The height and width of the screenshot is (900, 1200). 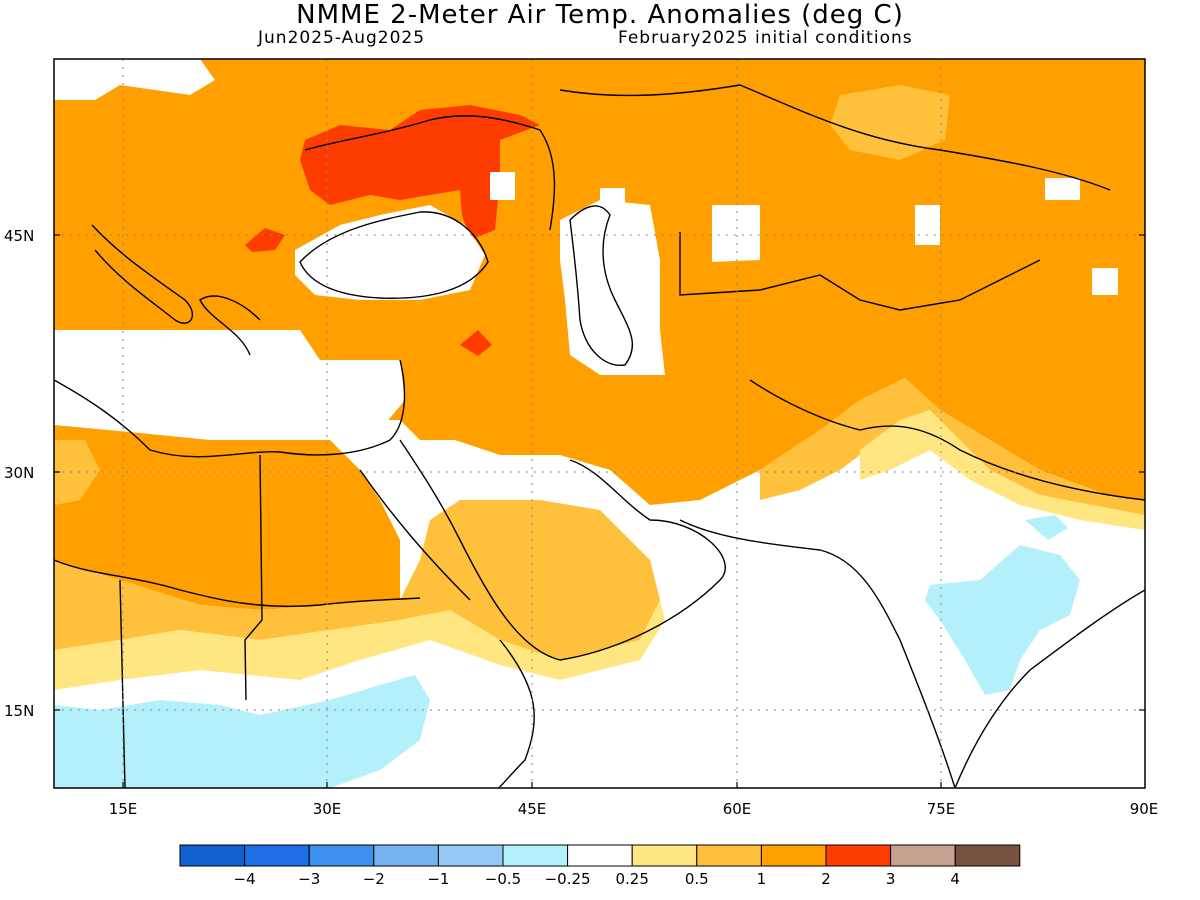 What do you see at coordinates (826, 879) in the screenshot?
I see `legend-label: 2` at bounding box center [826, 879].